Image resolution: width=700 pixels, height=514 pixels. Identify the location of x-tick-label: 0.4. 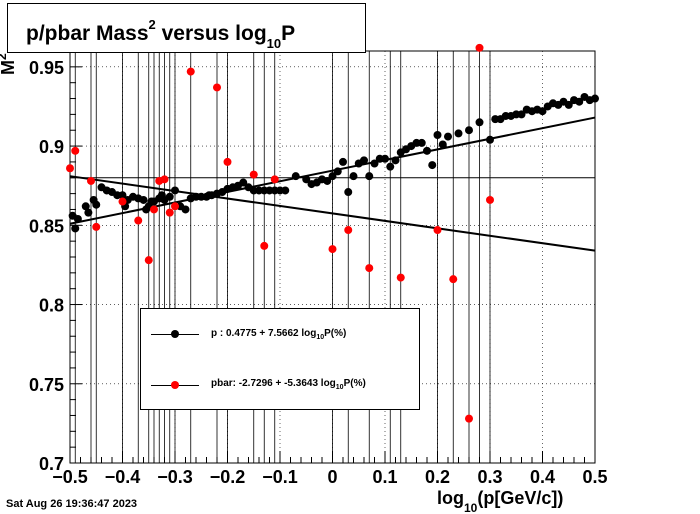
(542, 477).